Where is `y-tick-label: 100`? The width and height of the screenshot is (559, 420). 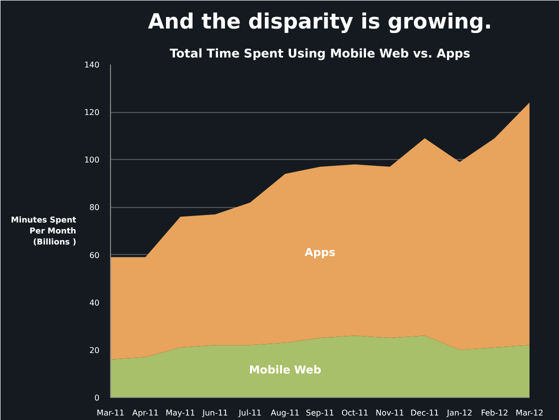
y-tick-label: 100 is located at coordinates (92, 160).